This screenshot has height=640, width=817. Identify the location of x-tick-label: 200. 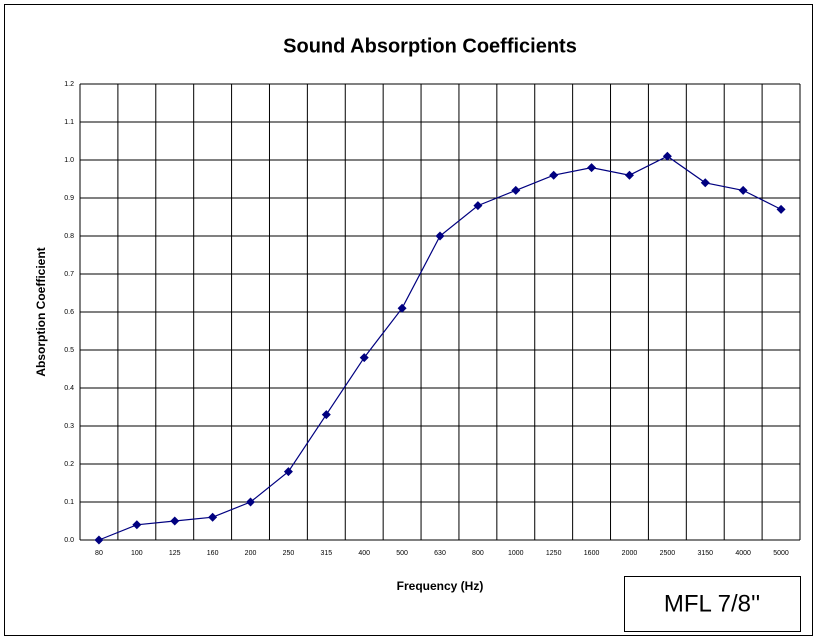
(251, 553).